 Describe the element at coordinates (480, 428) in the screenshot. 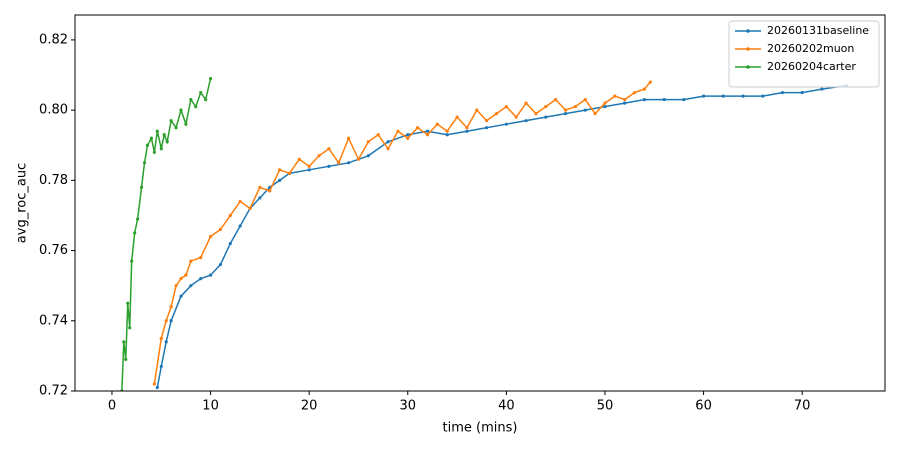

I see `x-axis-label: time (mins)` at that location.